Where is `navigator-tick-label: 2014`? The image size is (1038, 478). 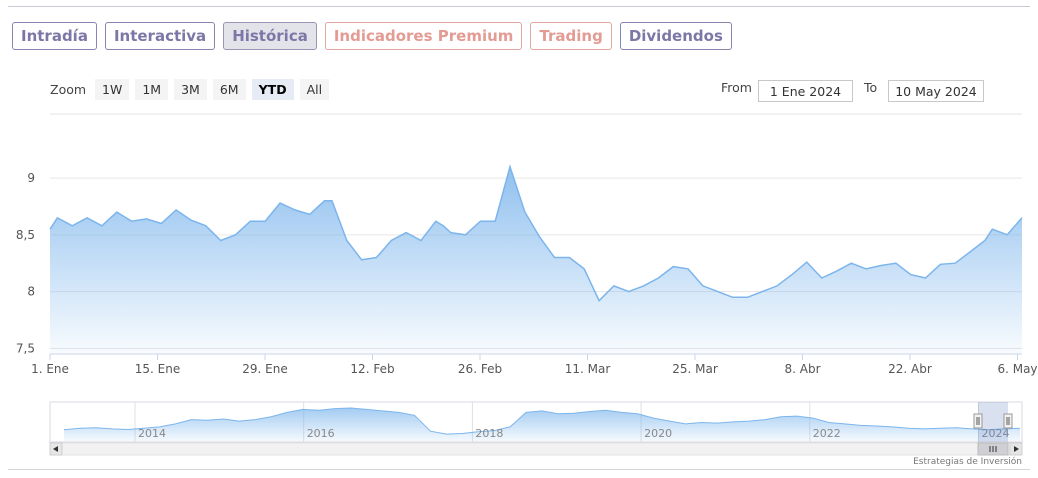
navigator-tick-label: 2014 is located at coordinates (152, 433).